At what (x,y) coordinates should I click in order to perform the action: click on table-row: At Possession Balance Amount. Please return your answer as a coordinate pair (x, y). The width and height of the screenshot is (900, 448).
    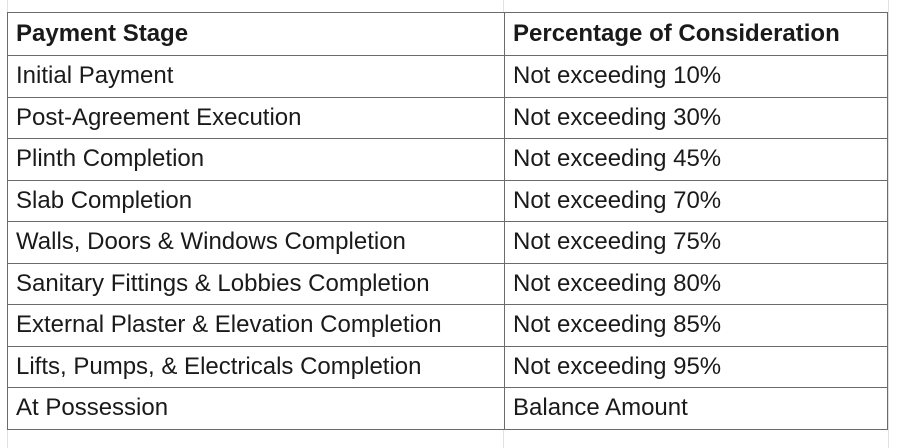
    Looking at the image, I should click on (447, 408).